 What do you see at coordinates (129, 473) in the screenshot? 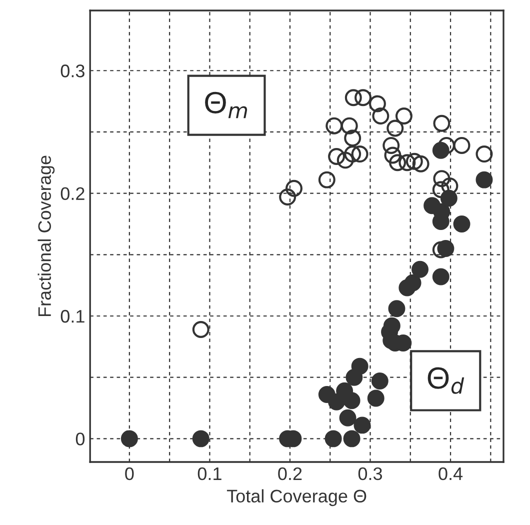
I see `x-tick-label: 0` at bounding box center [129, 473].